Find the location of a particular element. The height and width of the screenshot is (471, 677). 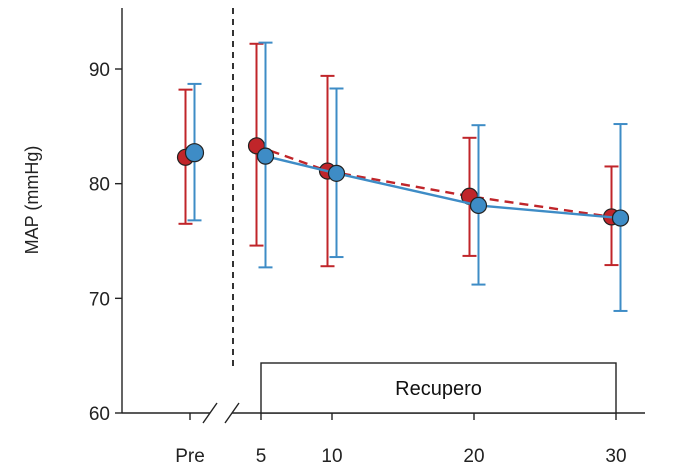

x-tick-label: 5 is located at coordinates (261, 456).